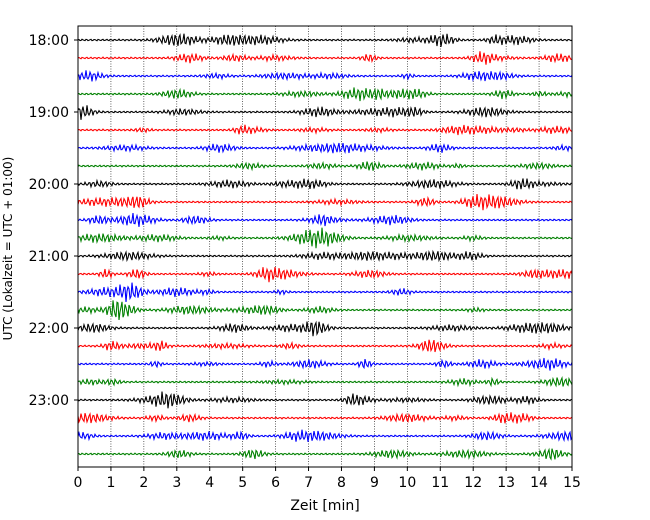 This screenshot has width=650, height=520. What do you see at coordinates (8, 249) in the screenshot?
I see `y-axis-label: UTC (Lokalzeit = UTC + 01:00)` at bounding box center [8, 249].